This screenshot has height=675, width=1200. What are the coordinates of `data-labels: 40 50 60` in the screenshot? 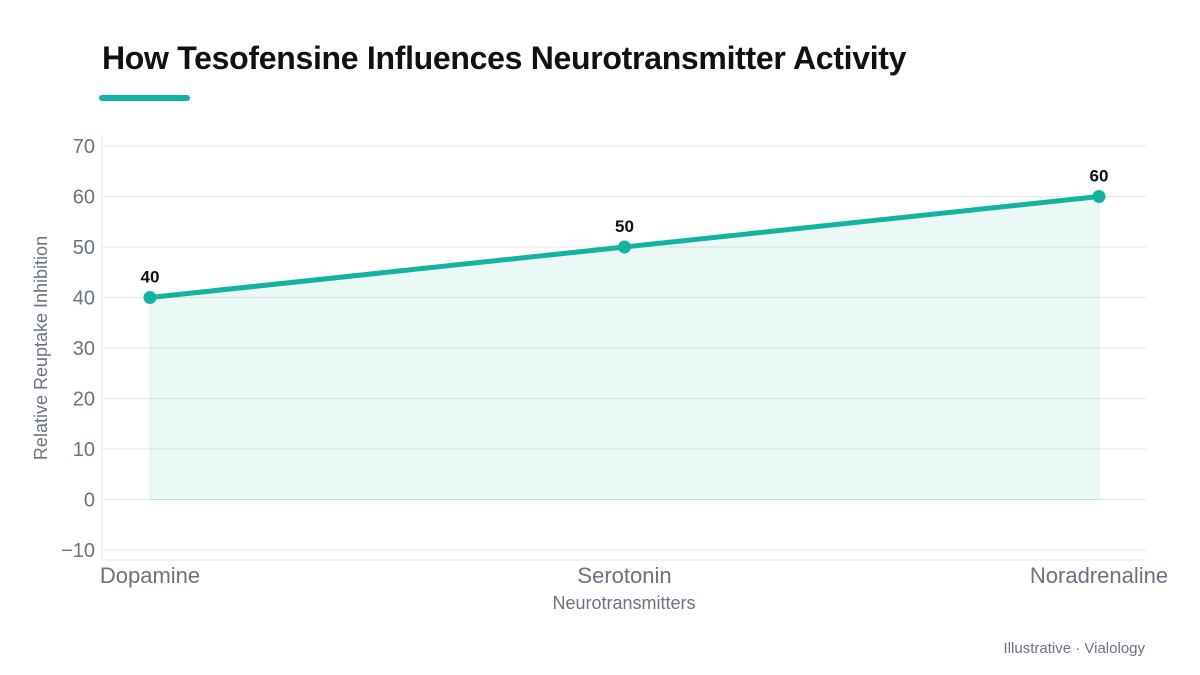 It's located at (625, 227).